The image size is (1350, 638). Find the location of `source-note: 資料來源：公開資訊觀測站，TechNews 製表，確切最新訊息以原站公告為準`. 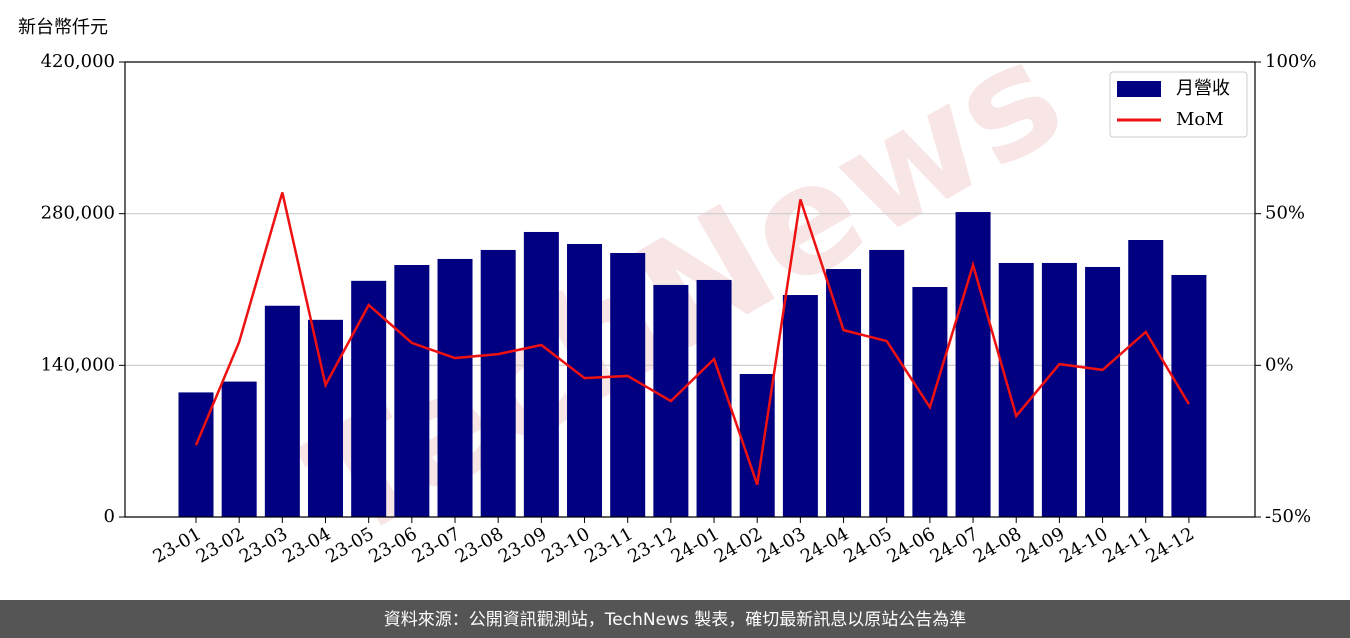

source-note: 資料來源：公開資訊觀測站，TechNews 製表，確切最新訊息以原站公告為準 is located at coordinates (675, 620).